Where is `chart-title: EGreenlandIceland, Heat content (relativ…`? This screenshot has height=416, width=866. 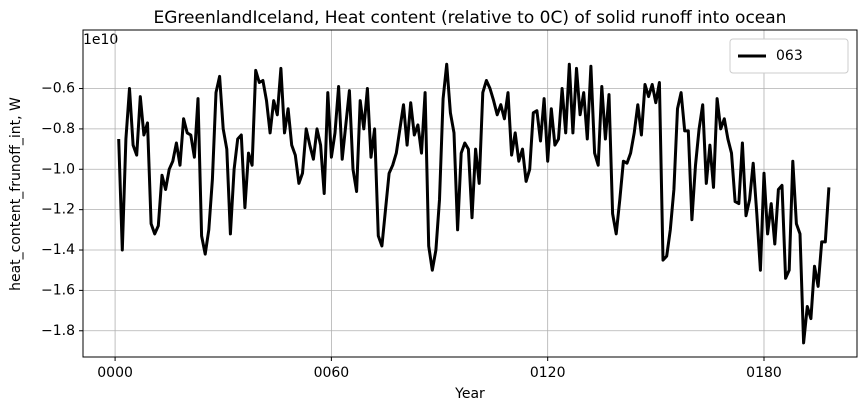 chart-title: EGreenlandIceland, Heat content (relativ… is located at coordinates (470, 18).